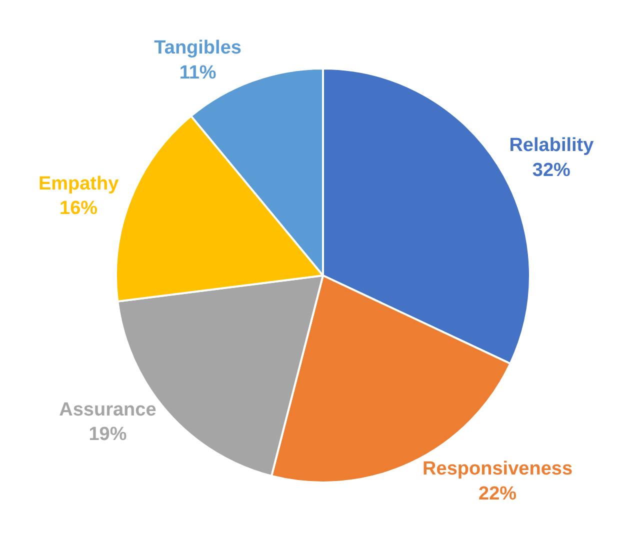 The image size is (627, 541). I want to click on data-label: 19%, so click(107, 435).